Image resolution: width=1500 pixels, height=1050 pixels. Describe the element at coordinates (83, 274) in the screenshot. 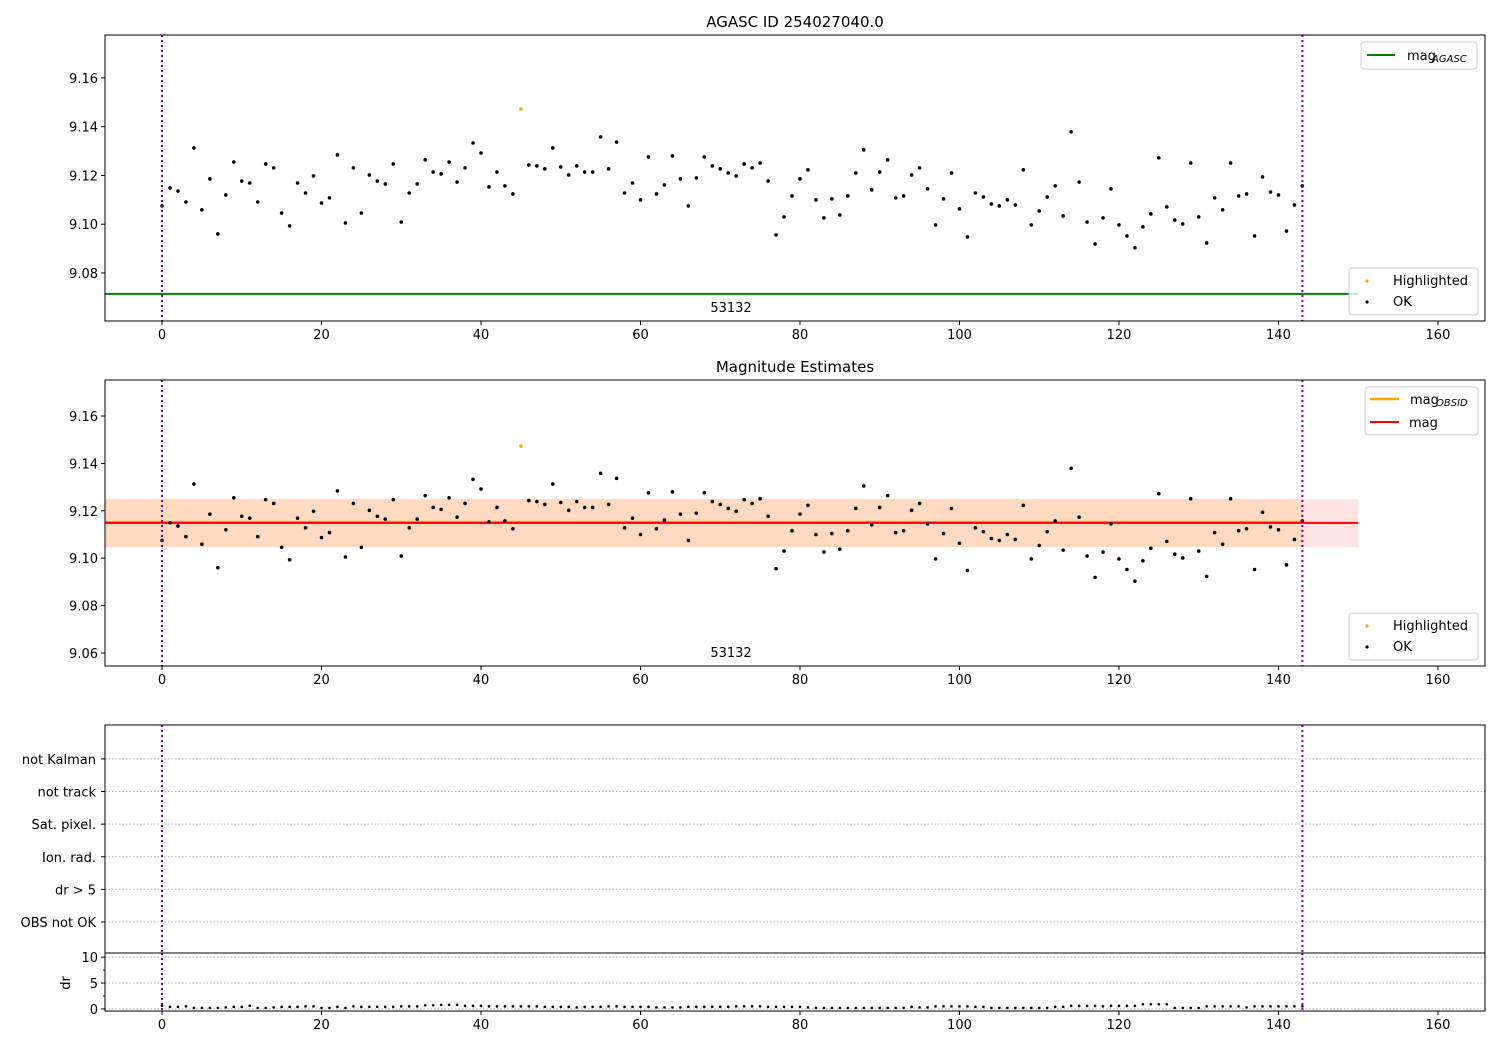

I see `y-tick-label: 9.08` at that location.